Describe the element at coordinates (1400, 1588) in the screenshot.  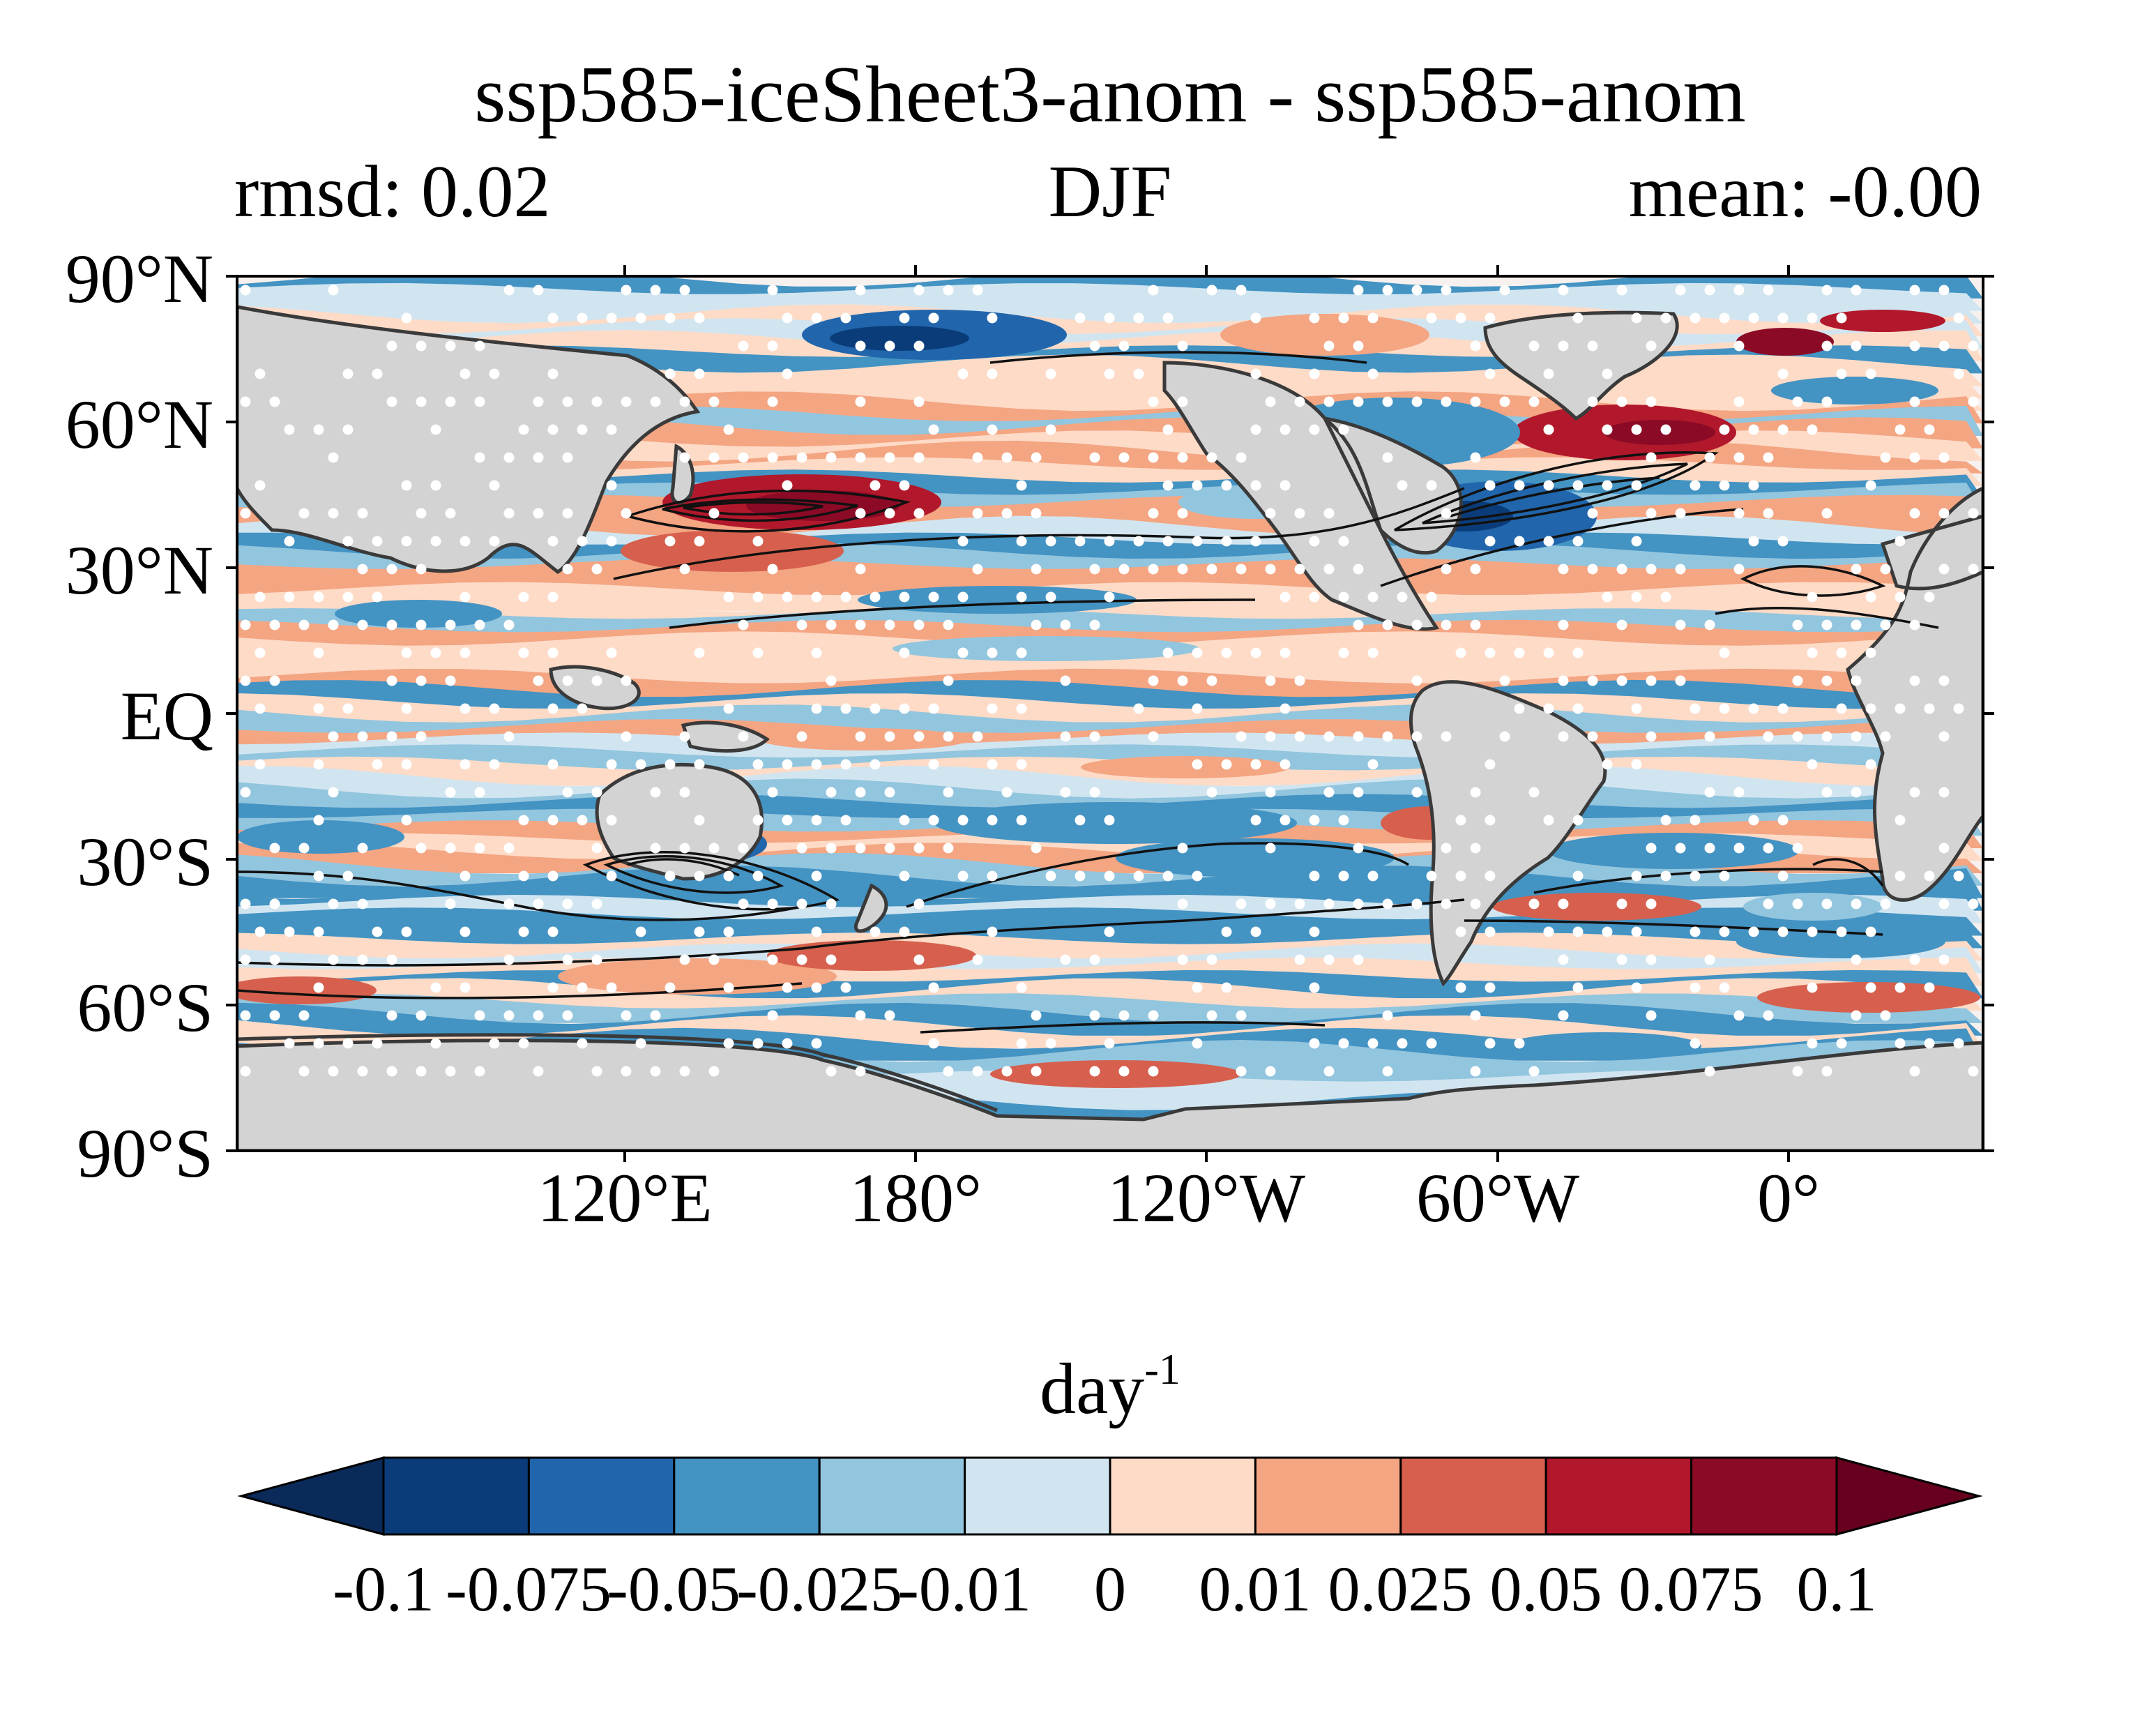
I see `colorbar-tick-label: 0.025` at that location.